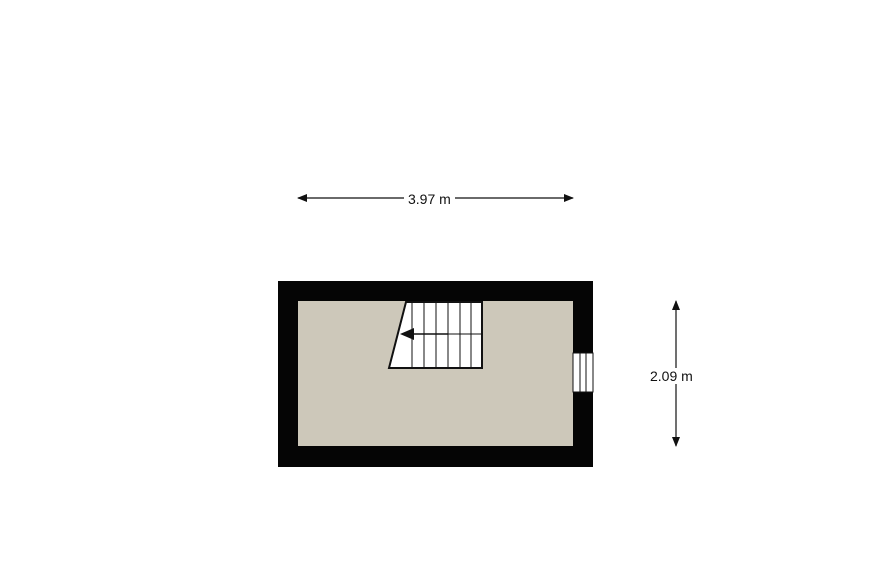 This screenshot has height=582, width=873. Describe the element at coordinates (671, 376) in the screenshot. I see `height-dimension-label: 2.09 m` at that location.